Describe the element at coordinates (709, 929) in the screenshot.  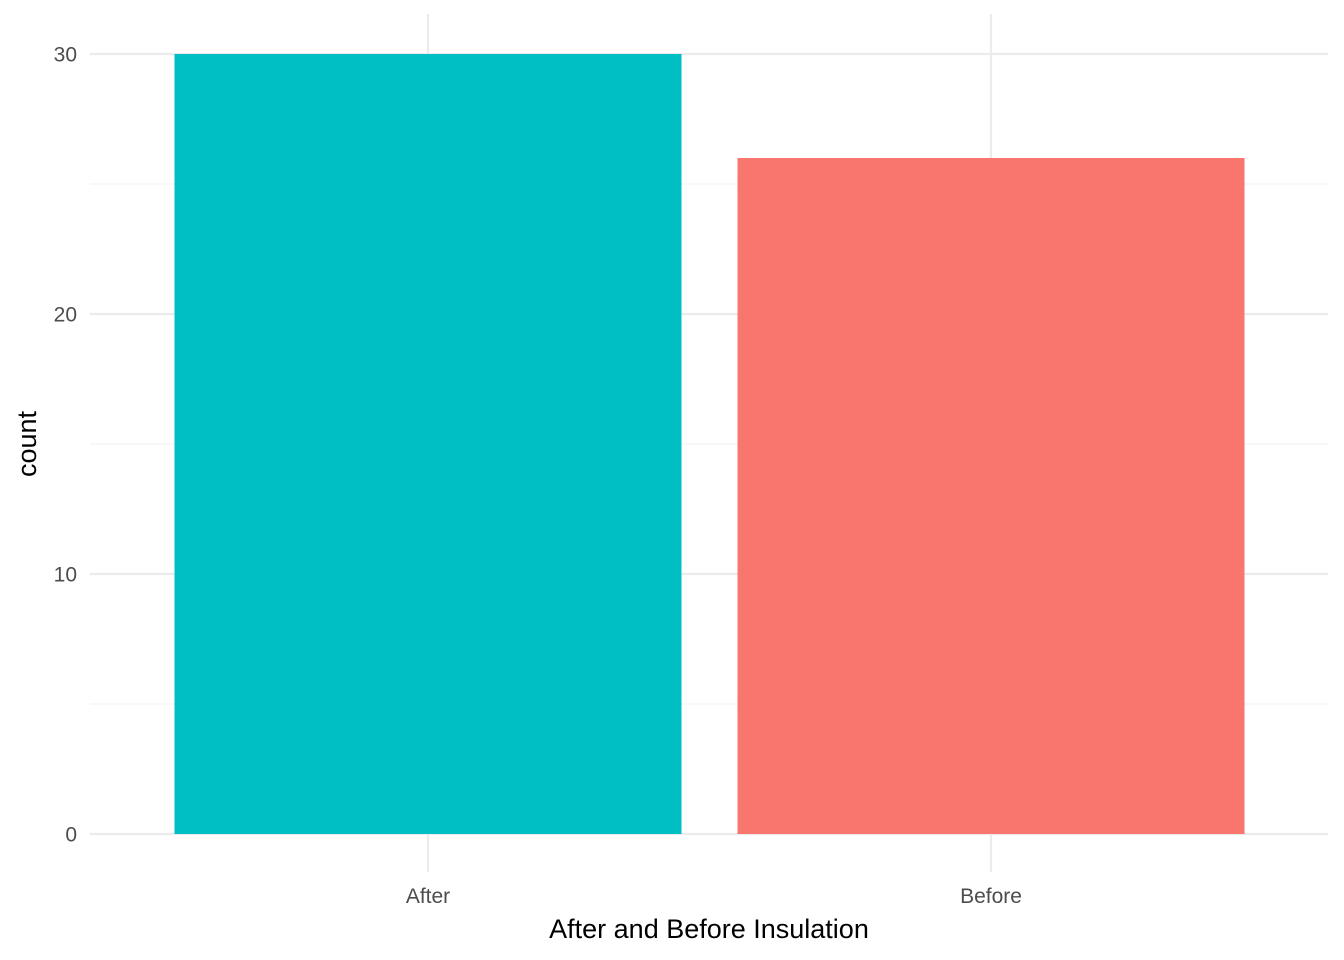
I see `x-axis-title: After and Before Insulation` at that location.